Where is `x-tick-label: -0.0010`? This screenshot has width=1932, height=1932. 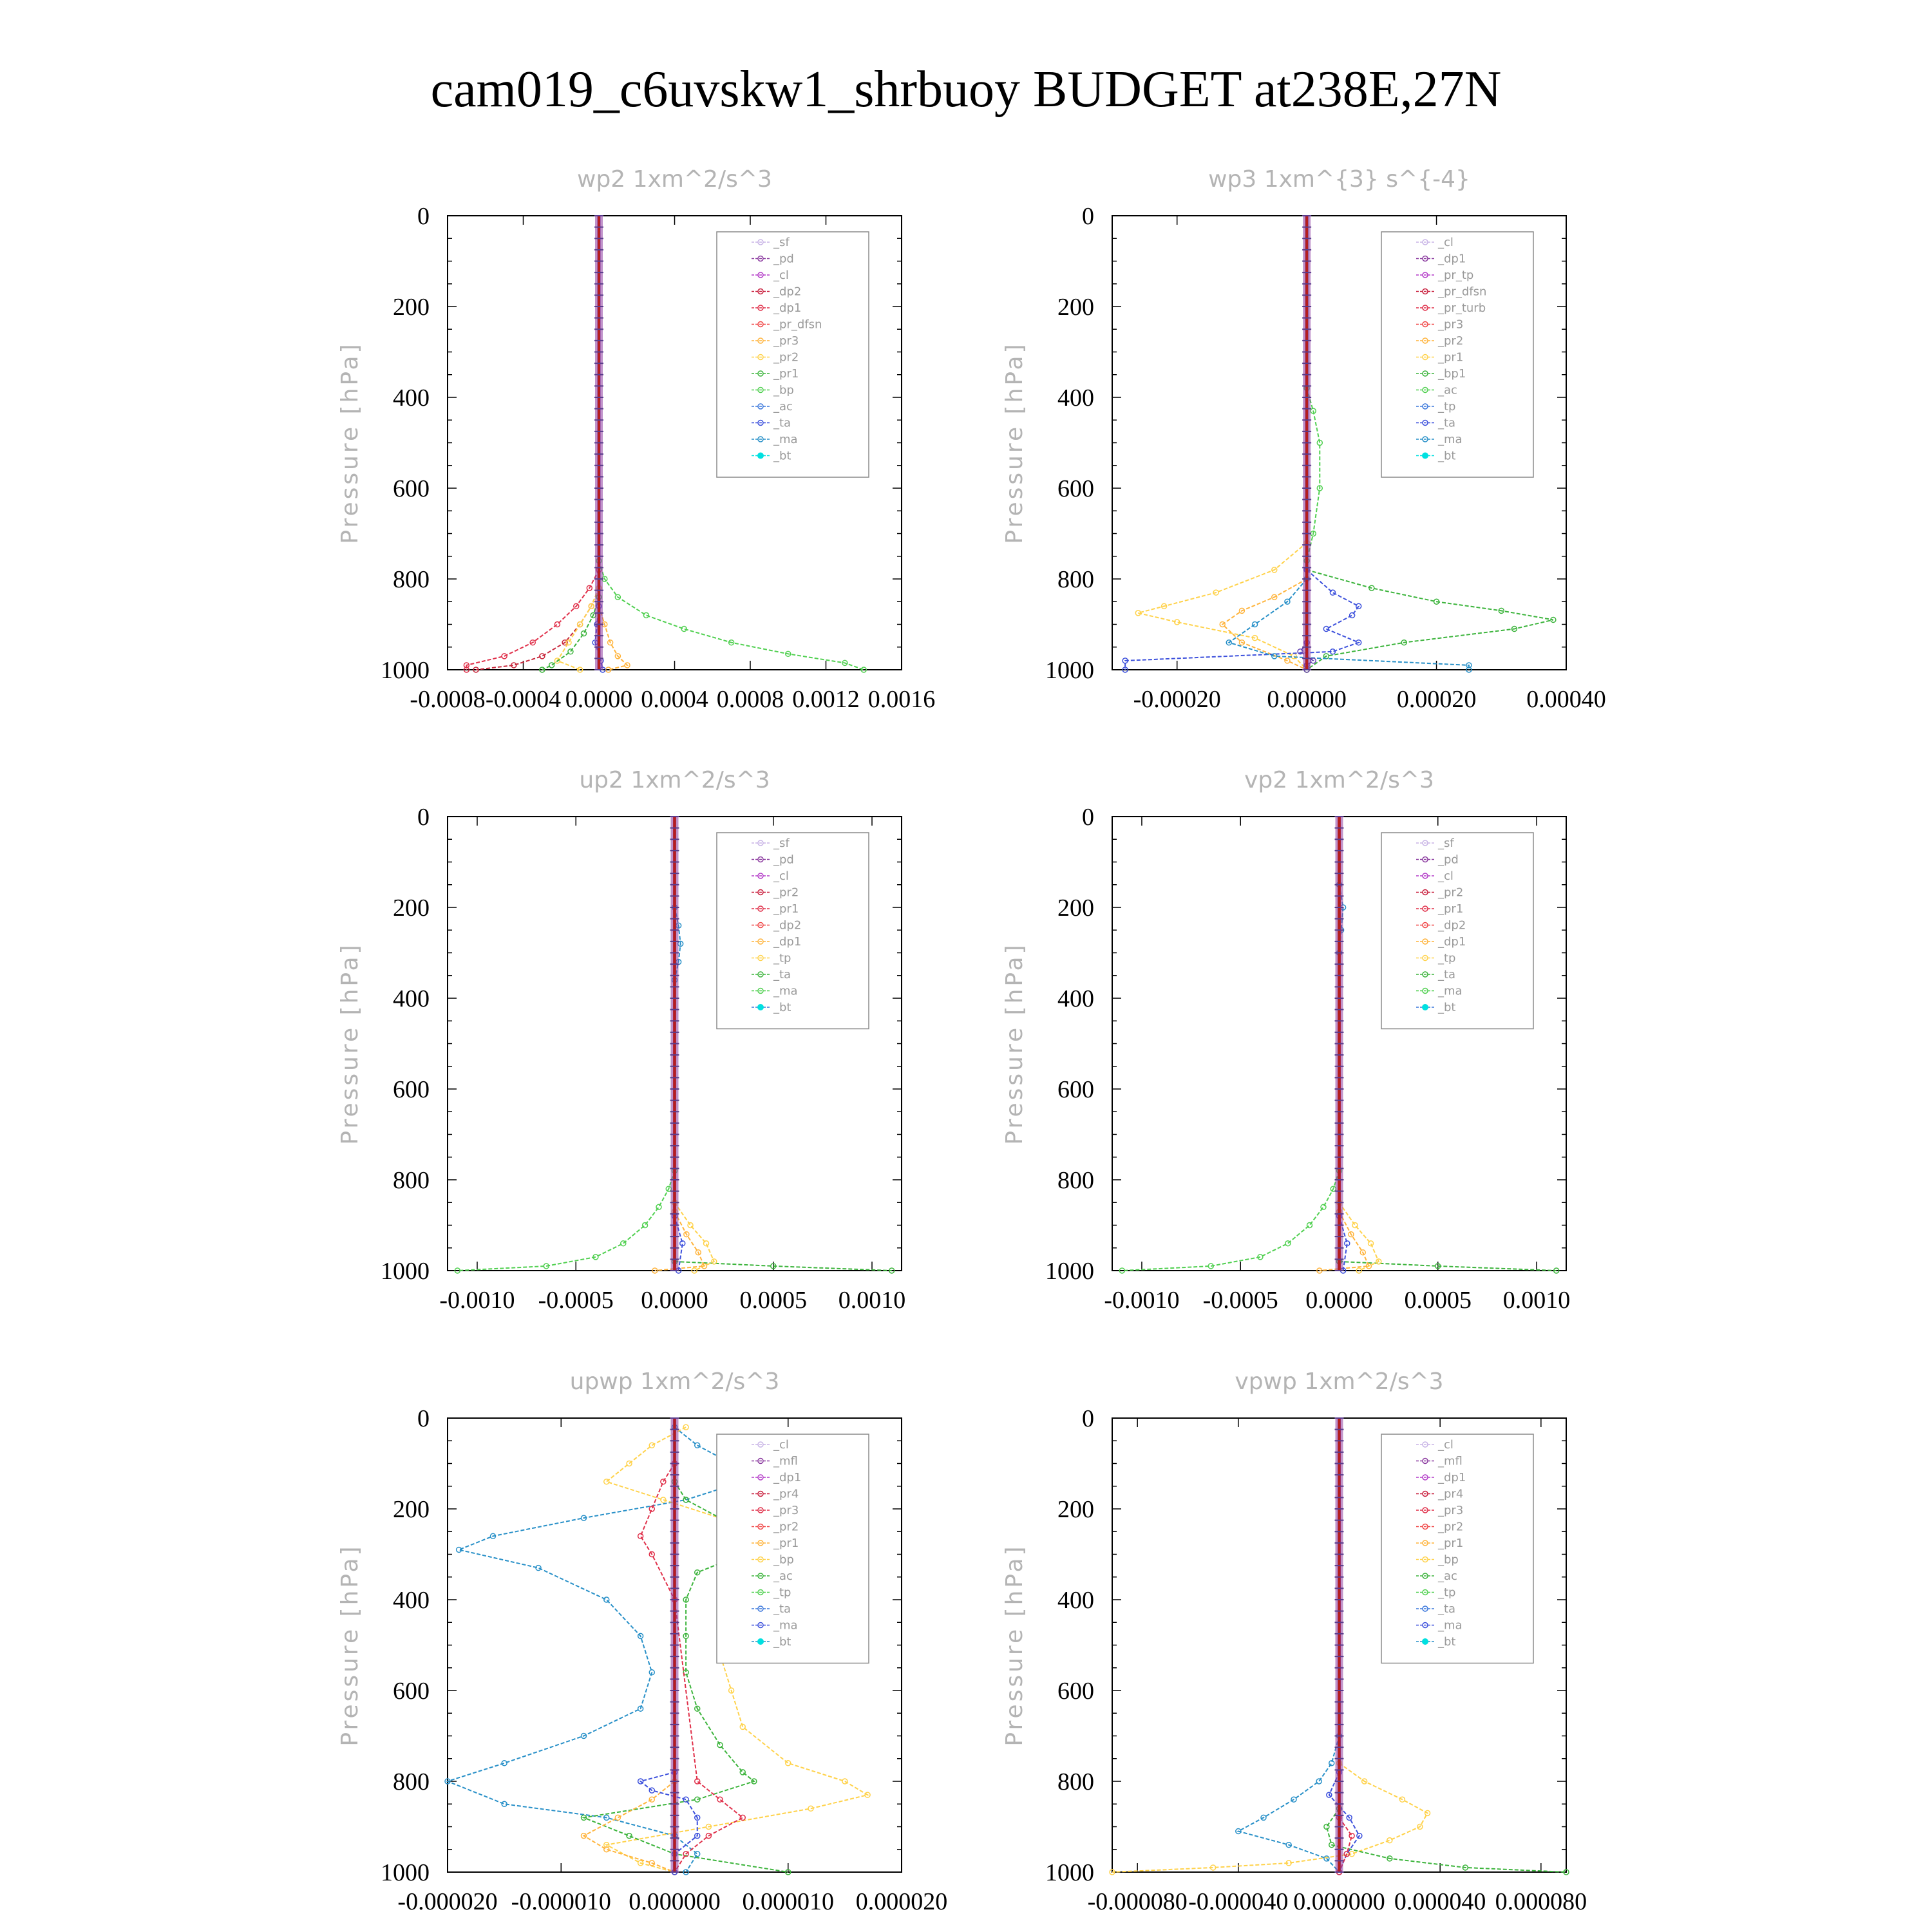 x-tick-label: -0.0010 is located at coordinates (477, 1300).